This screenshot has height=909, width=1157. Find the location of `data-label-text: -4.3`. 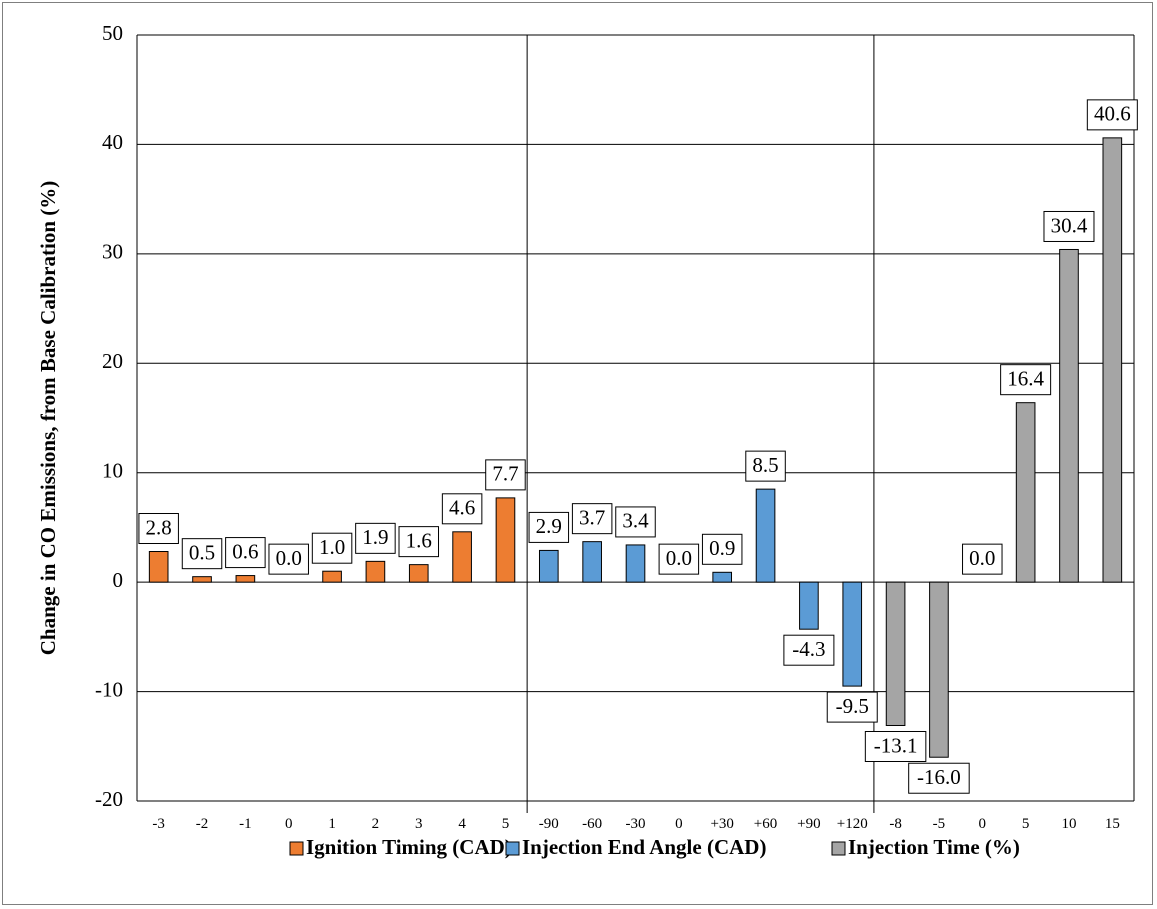

data-label-text: -4.3 is located at coordinates (808, 649).